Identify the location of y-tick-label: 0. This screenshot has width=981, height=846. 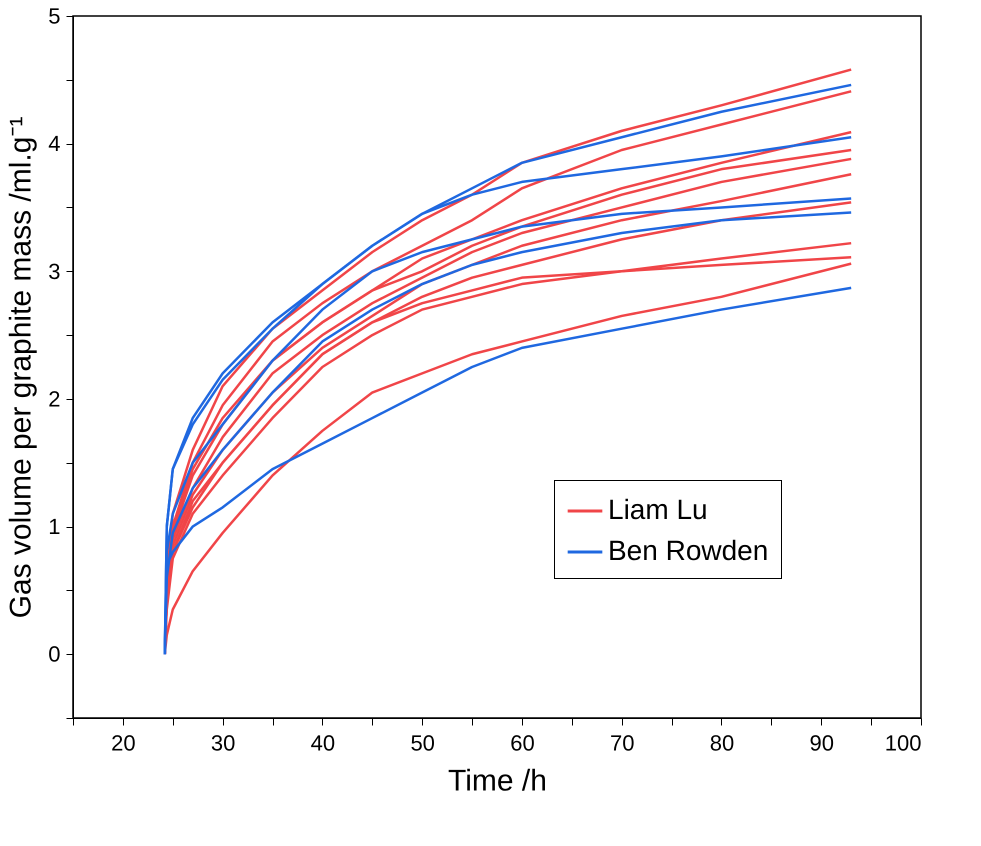
(54, 654).